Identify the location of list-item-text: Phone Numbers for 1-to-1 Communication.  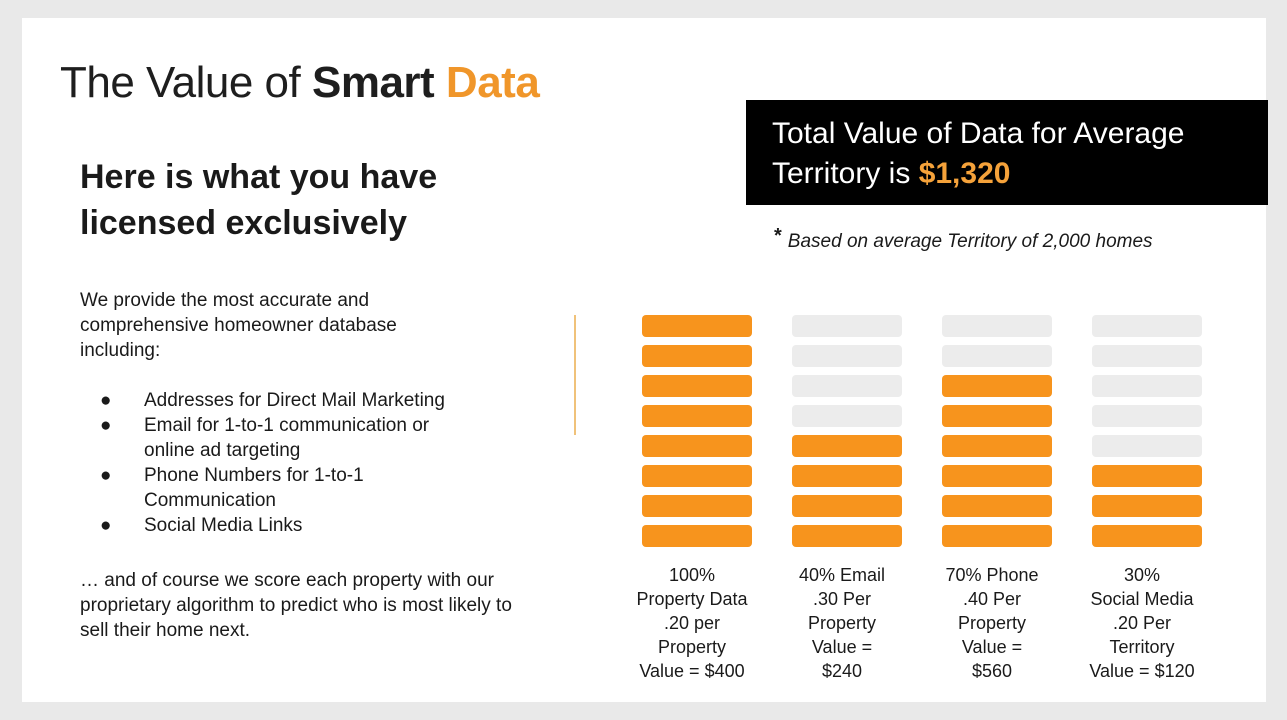
(254, 488).